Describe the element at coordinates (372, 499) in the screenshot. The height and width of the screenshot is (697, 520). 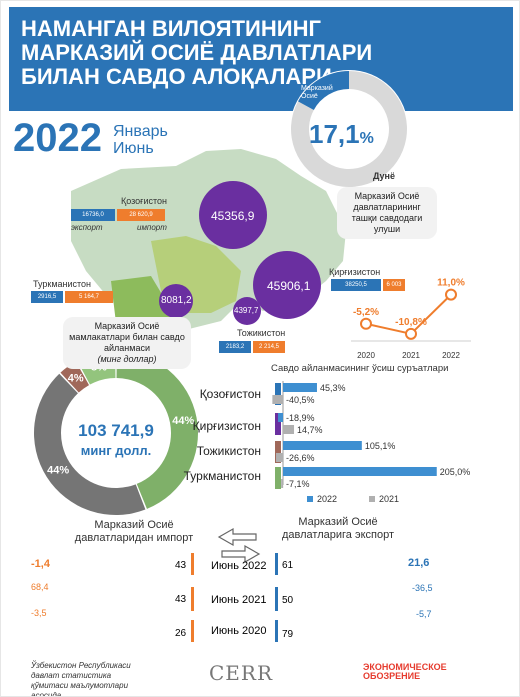
I see `legend-swatch-2021` at that location.